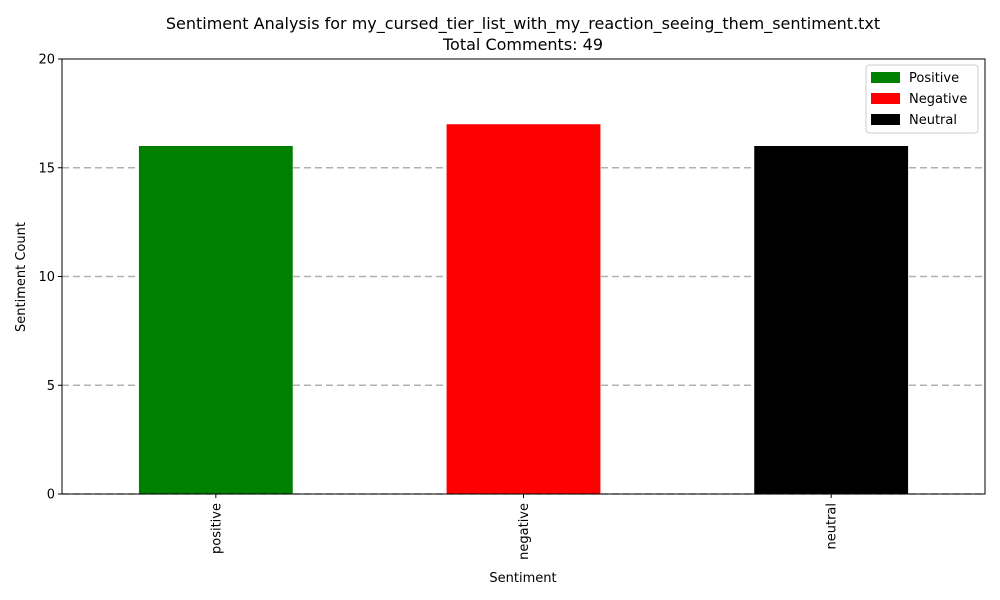 This screenshot has width=1000, height=600. Describe the element at coordinates (938, 99) in the screenshot. I see `legend-label-negative: Negative` at that location.